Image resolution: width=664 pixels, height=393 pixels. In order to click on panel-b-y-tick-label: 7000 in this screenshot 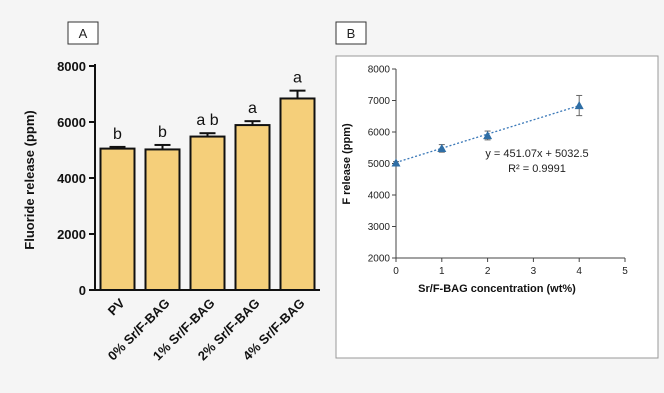, I will do `click(379, 101)`.